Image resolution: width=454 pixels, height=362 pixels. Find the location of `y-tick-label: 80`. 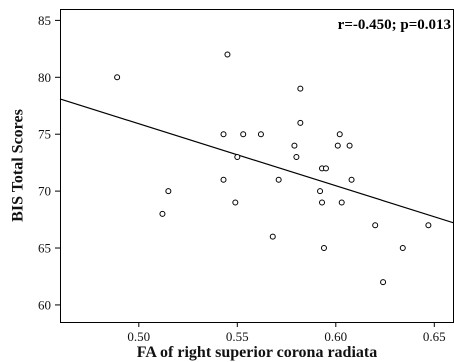

y-tick-label: 80 is located at coordinates (44, 77).